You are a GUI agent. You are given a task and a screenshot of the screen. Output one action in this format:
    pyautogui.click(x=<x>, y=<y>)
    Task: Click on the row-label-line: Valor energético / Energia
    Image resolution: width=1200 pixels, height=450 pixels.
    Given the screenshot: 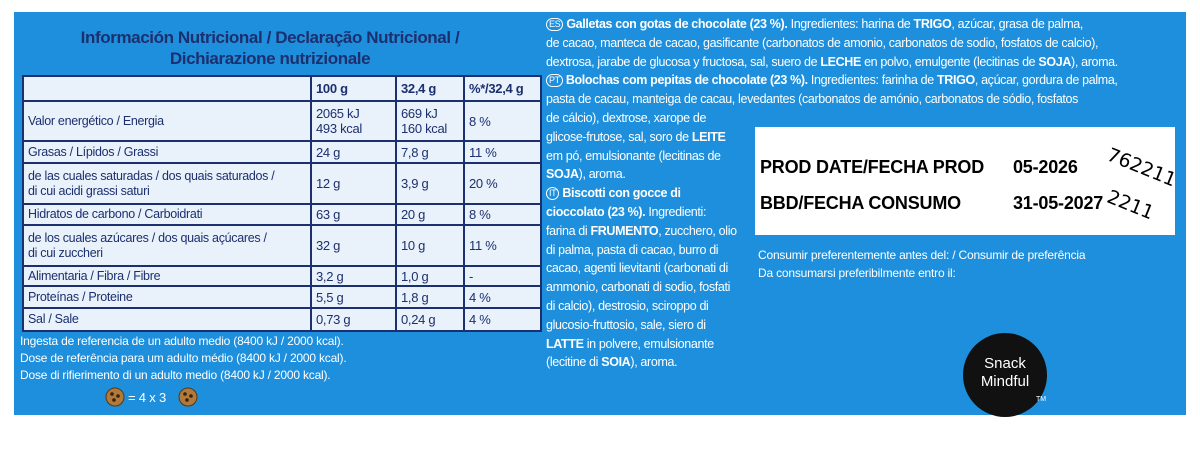 What is the action you would take?
    pyautogui.click(x=96, y=120)
    